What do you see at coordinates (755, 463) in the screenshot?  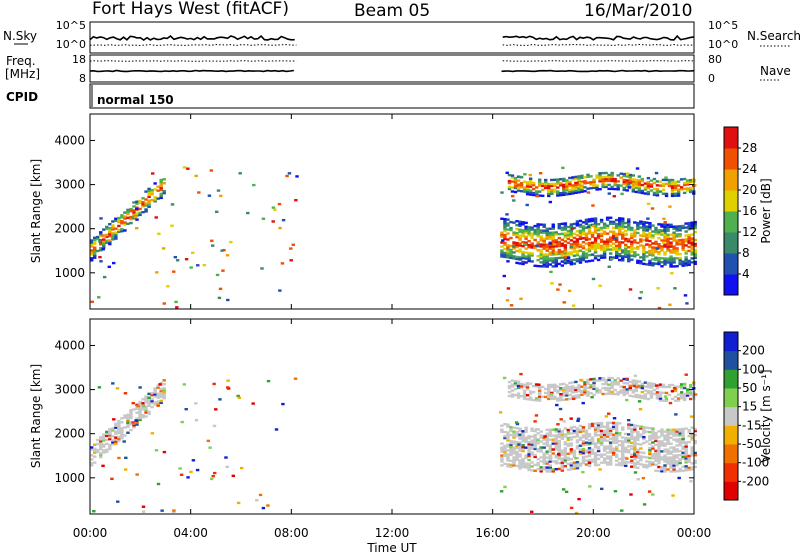 I see `colorbar-tick-label: -100` at bounding box center [755, 463].